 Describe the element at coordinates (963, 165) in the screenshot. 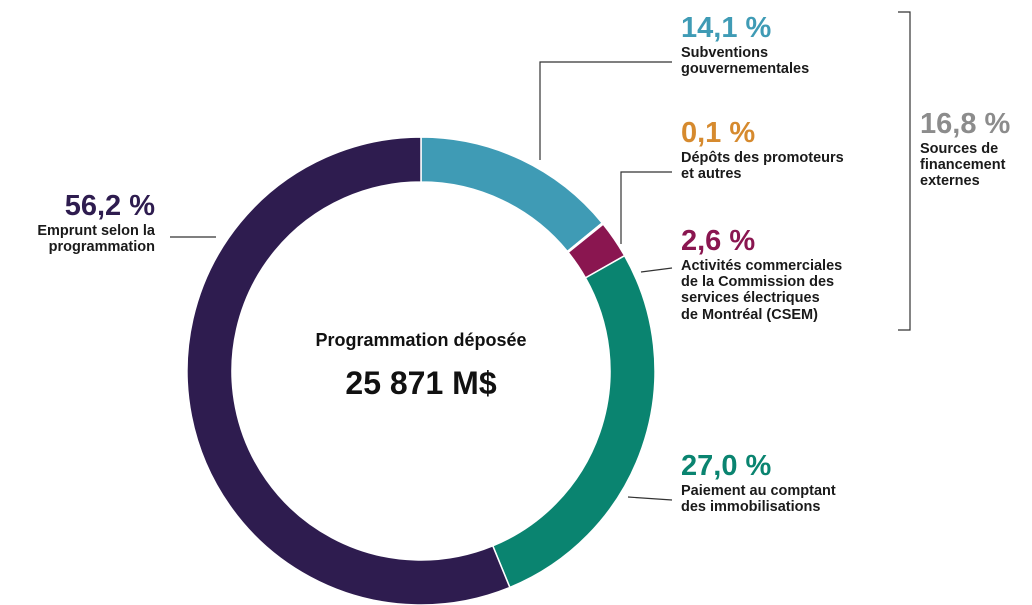

I see `group-name: Sources de financement externes` at that location.